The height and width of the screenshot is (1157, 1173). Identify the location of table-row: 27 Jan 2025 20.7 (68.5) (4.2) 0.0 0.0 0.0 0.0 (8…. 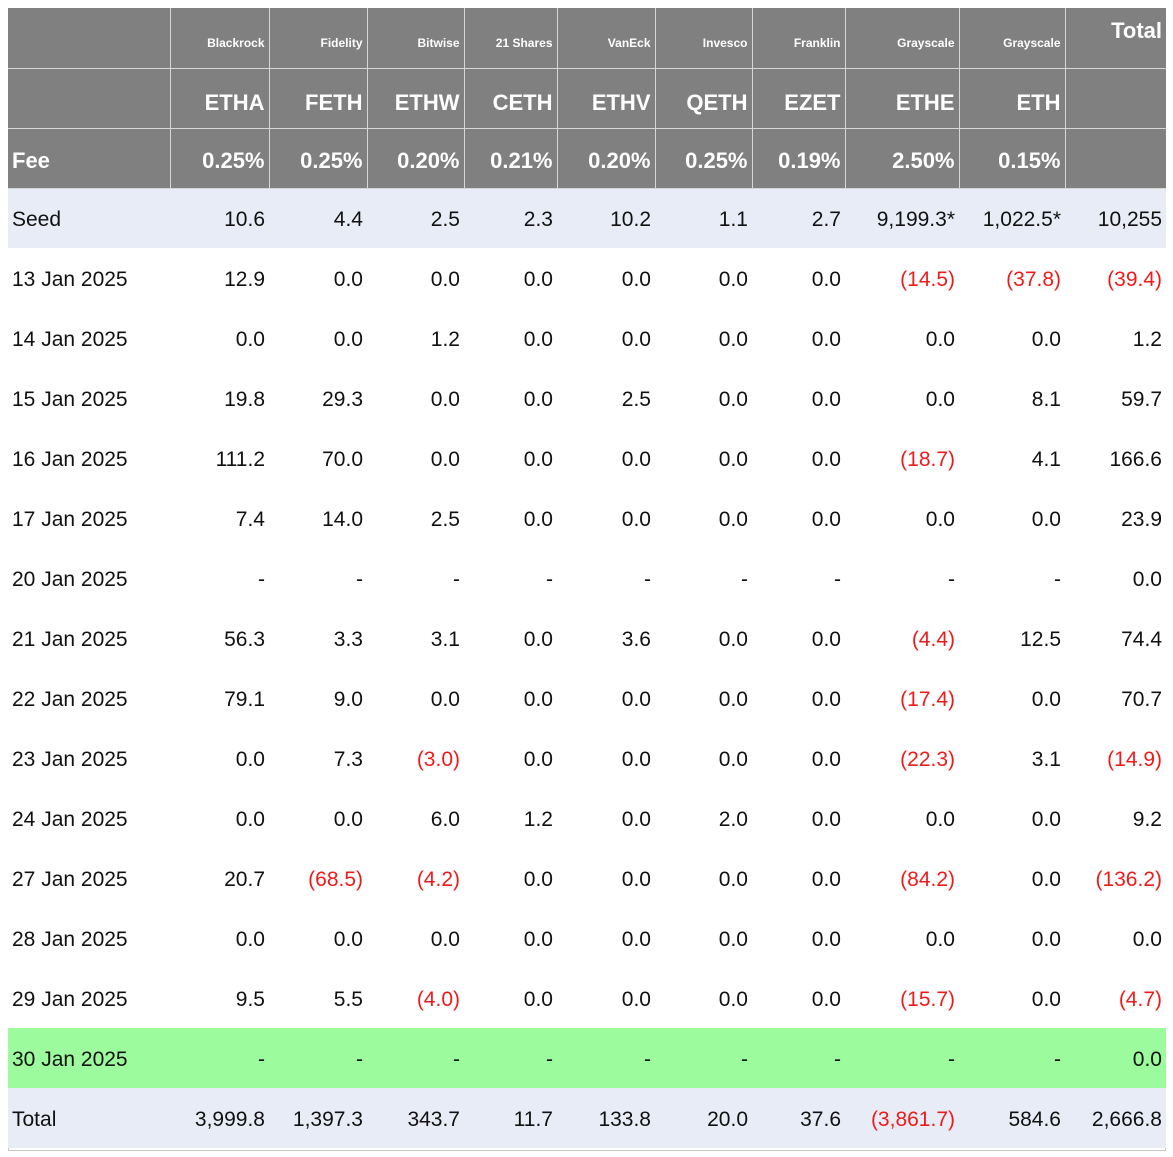
(587, 878).